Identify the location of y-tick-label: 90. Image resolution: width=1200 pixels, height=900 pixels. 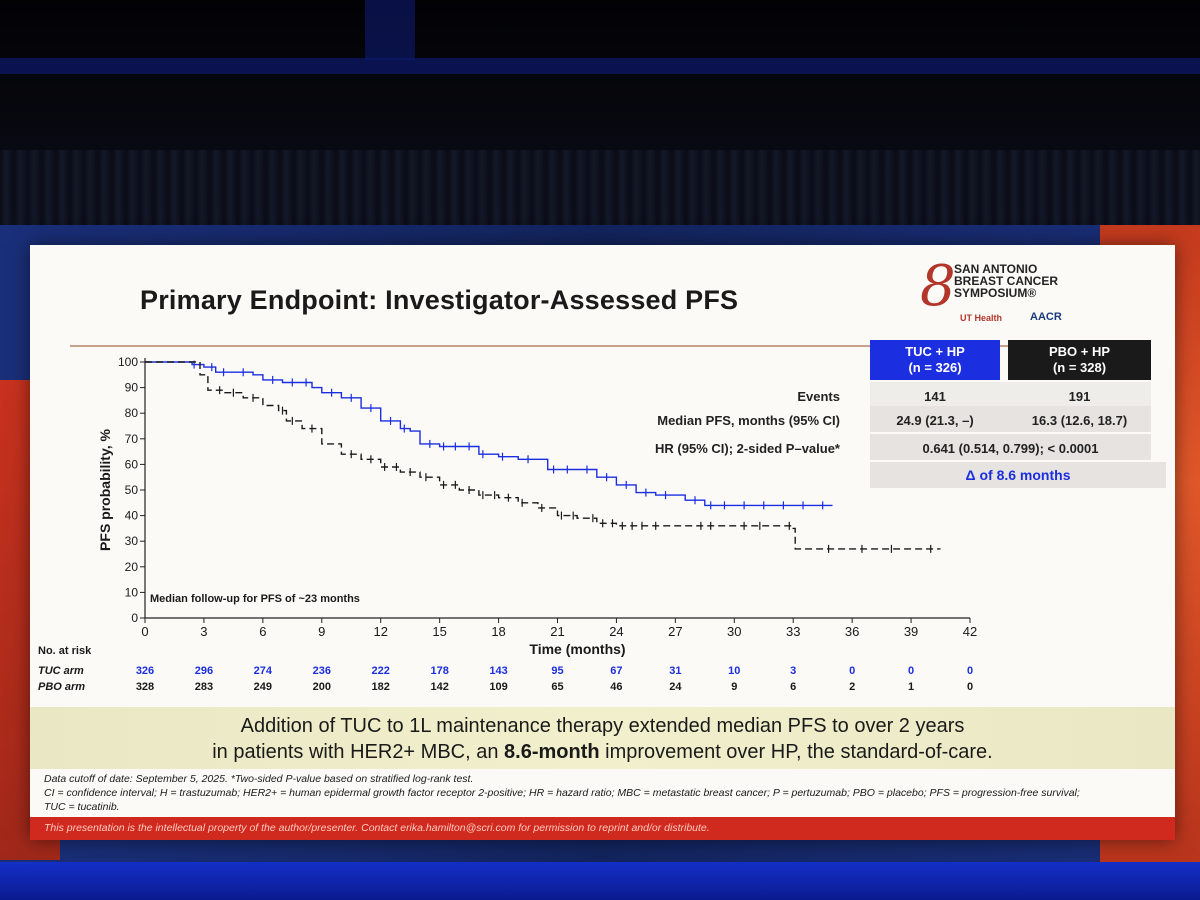
(132, 388).